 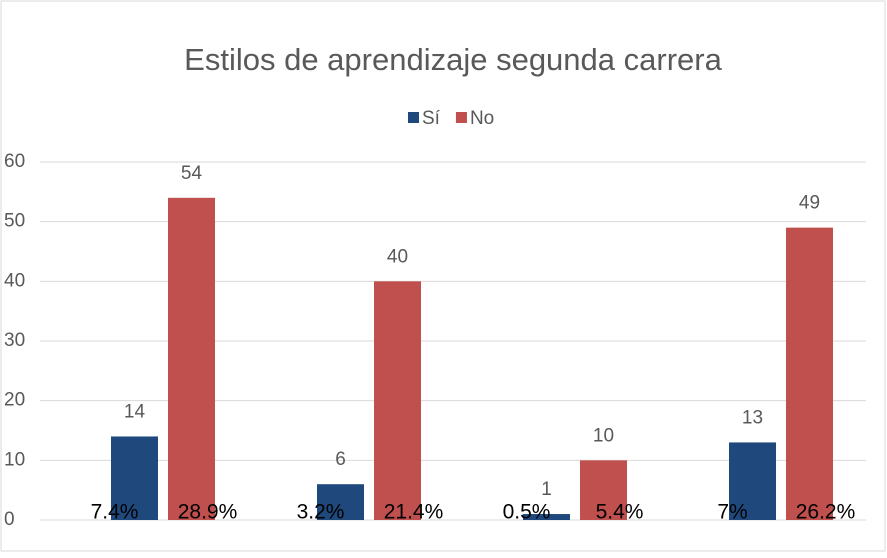 What do you see at coordinates (397, 256) in the screenshot?
I see `data-label: 40` at bounding box center [397, 256].